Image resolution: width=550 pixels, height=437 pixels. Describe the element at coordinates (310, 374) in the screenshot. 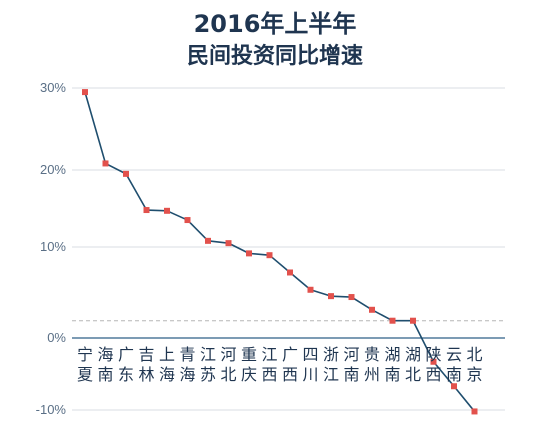

I see `category-label-char: 川` at that location.